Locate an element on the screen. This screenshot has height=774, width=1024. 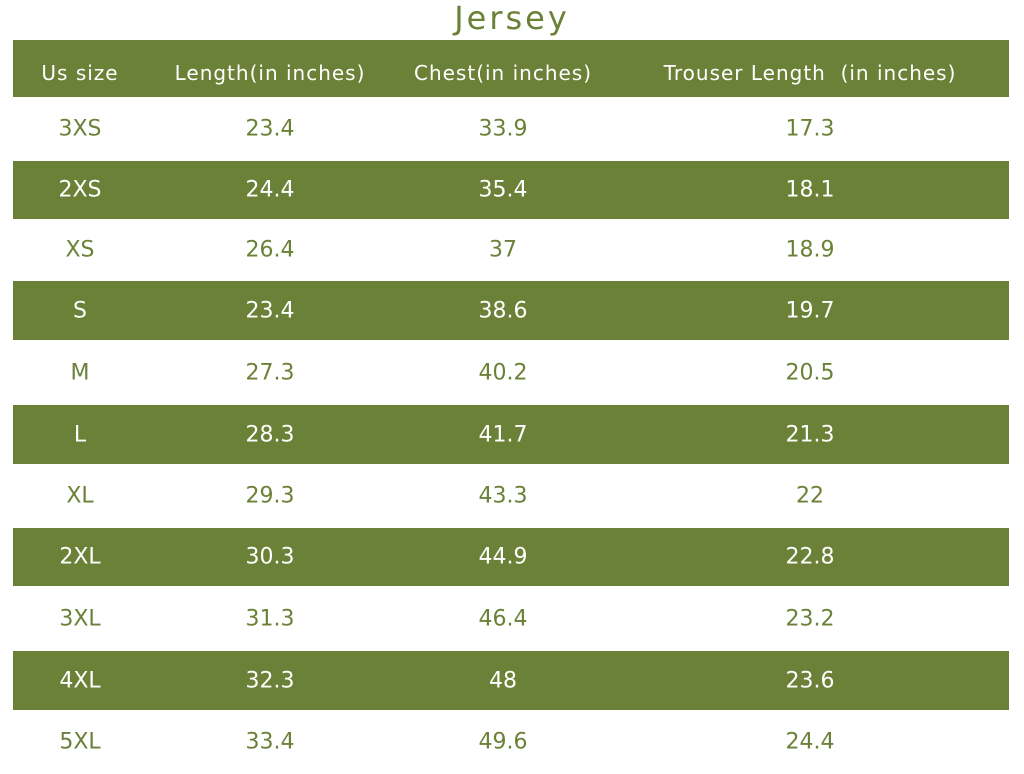
table-cell: 23.2 is located at coordinates (810, 618).